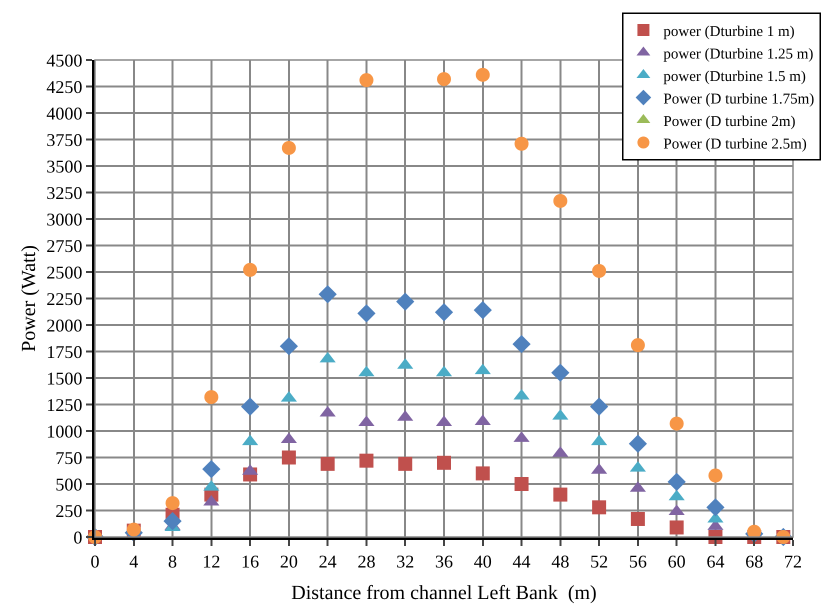 The width and height of the screenshot is (833, 613). Describe the element at coordinates (677, 562) in the screenshot. I see `x-tick-label: 60` at that location.